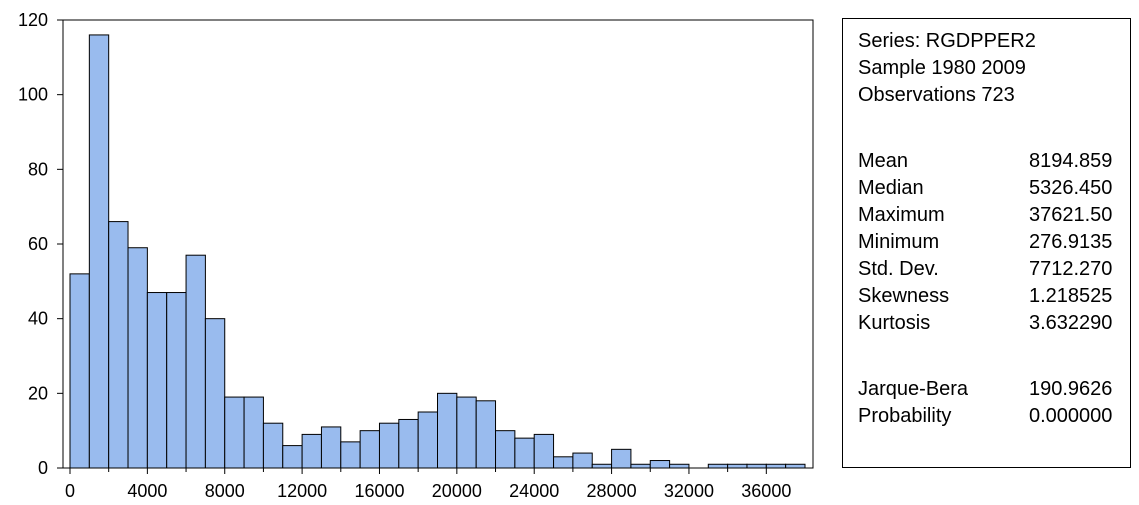  What do you see at coordinates (894, 323) in the screenshot?
I see `stat-label-kurtosis: Kurtosis` at bounding box center [894, 323].